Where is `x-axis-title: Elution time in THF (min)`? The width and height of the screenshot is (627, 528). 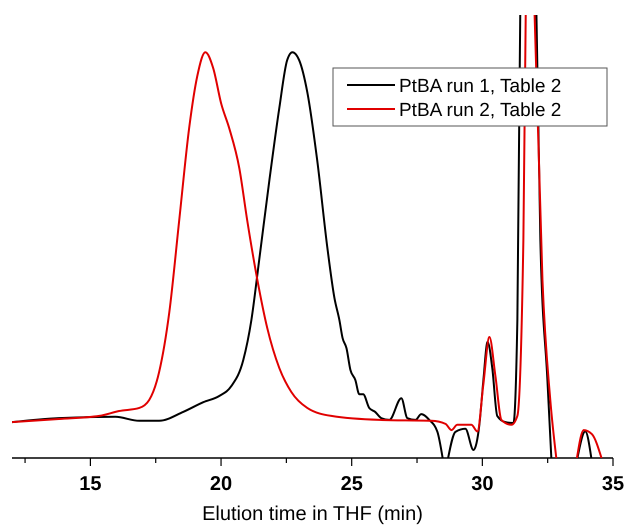
x-axis-title: Elution time in THF (min) is located at coordinates (312, 514).